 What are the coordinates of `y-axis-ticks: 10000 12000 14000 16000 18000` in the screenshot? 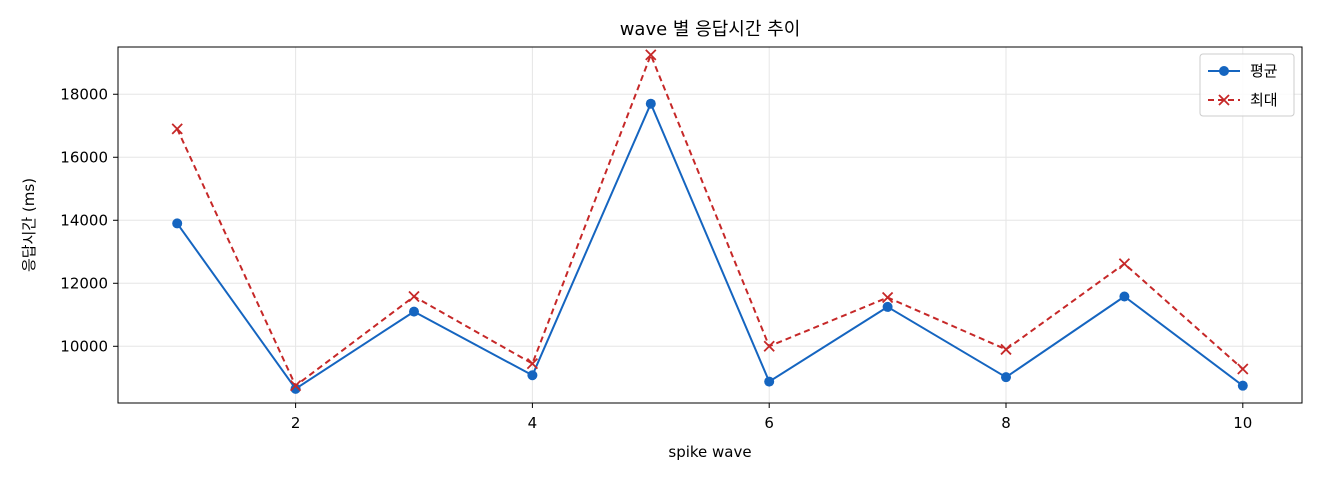 It's located at (89, 220).